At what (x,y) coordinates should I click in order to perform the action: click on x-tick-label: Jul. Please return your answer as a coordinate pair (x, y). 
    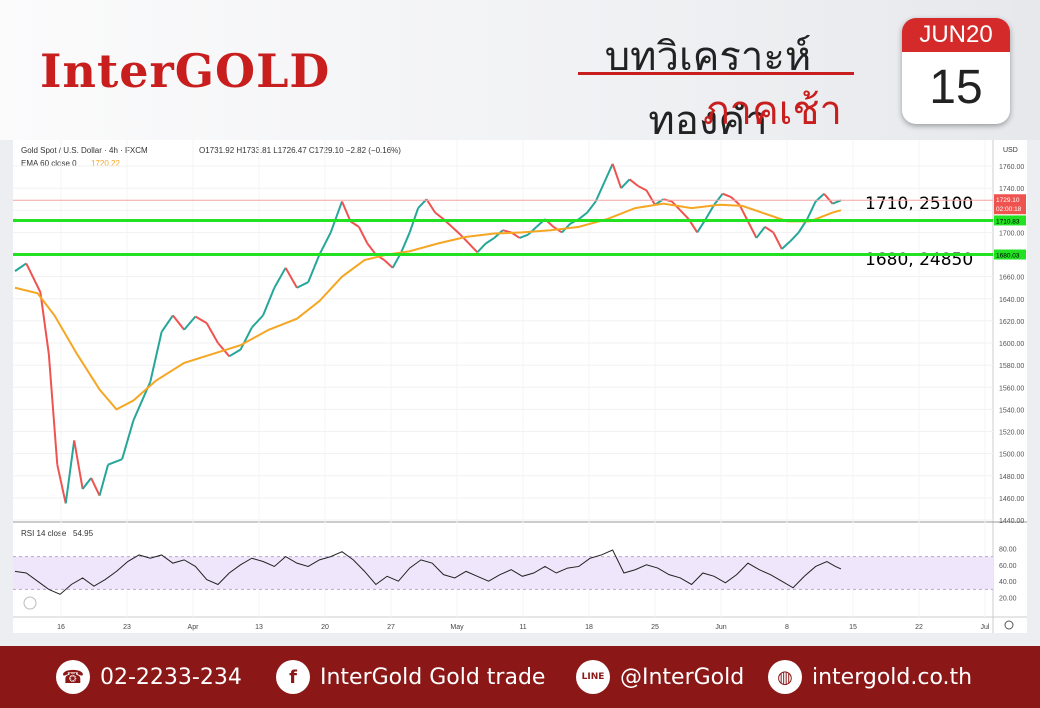
    Looking at the image, I should click on (985, 627).